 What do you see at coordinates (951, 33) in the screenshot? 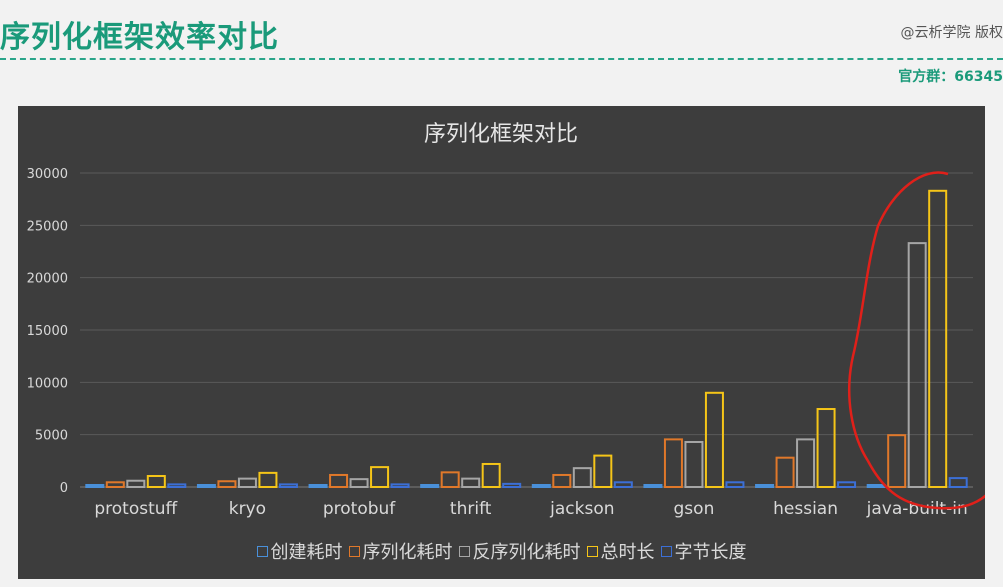
I see `brand-text: @云析学院 版权` at bounding box center [951, 33].